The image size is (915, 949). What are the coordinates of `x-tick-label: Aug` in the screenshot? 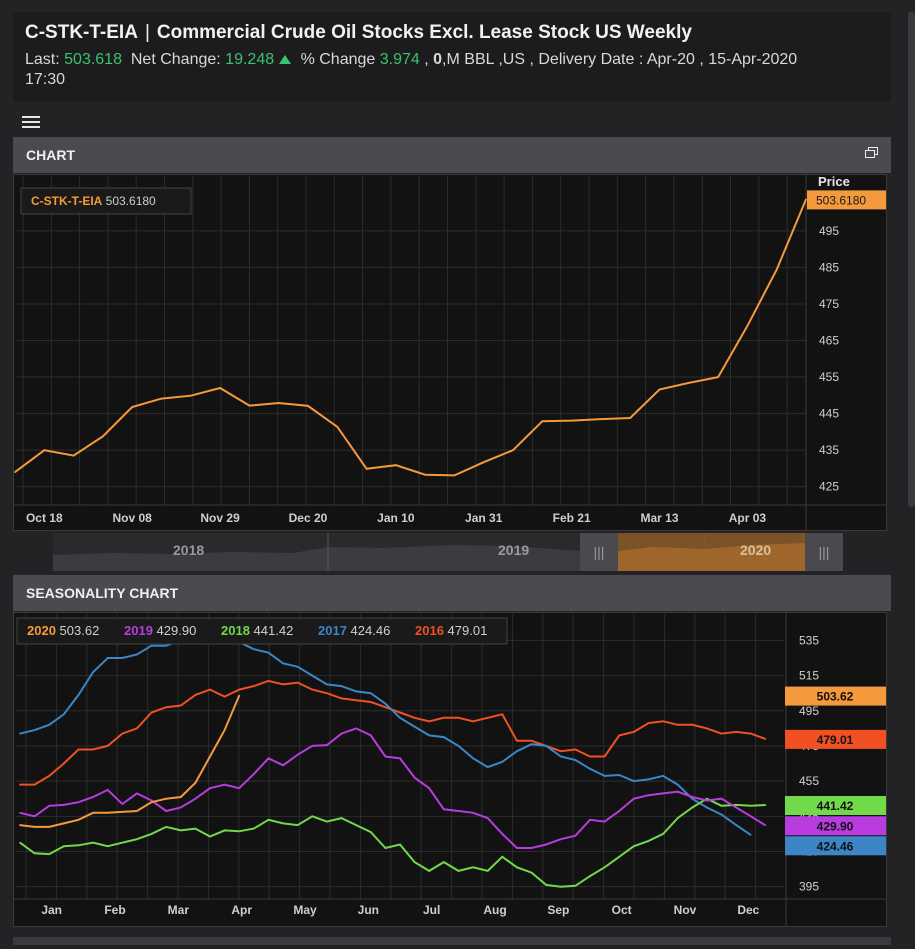 It's located at (494, 910).